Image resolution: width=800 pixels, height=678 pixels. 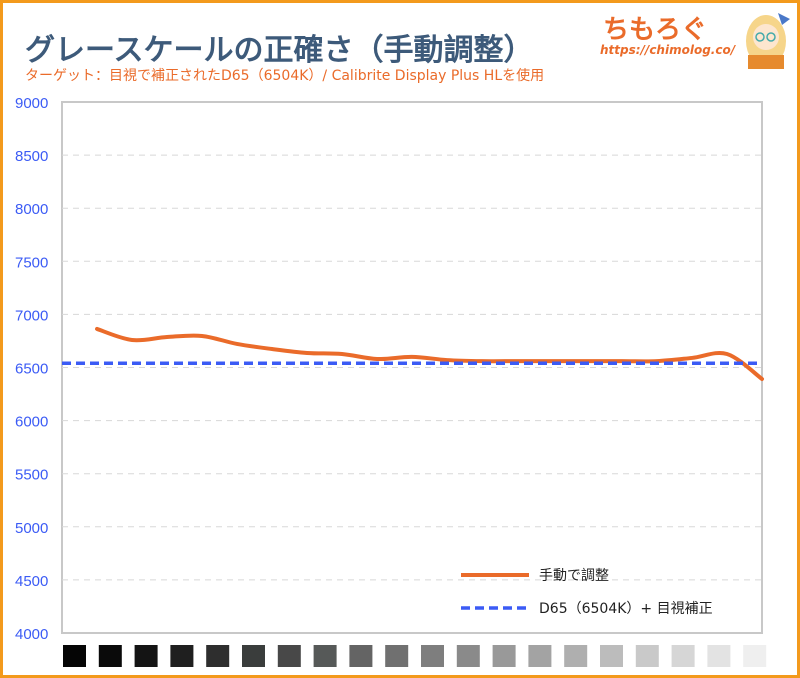 What do you see at coordinates (668, 50) in the screenshot?
I see `site-url: https://chimolog.co/` at bounding box center [668, 50].